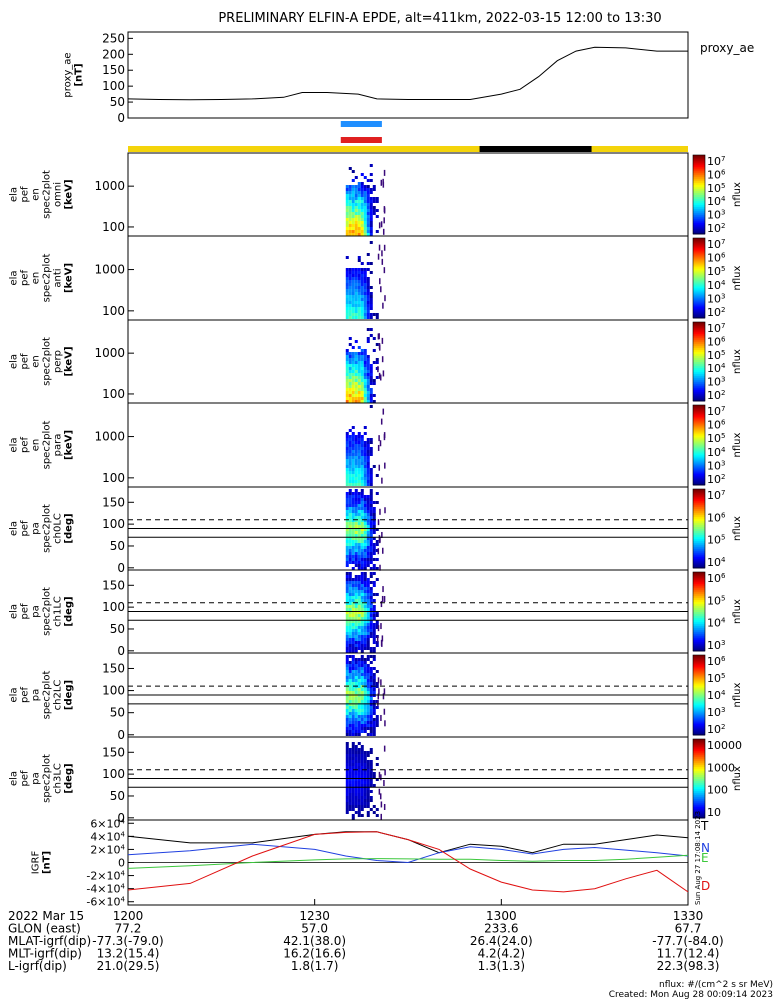  Describe the element at coordinates (46, 916) in the screenshot. I see `orbit-row-label: 2022 Mar 15` at that location.